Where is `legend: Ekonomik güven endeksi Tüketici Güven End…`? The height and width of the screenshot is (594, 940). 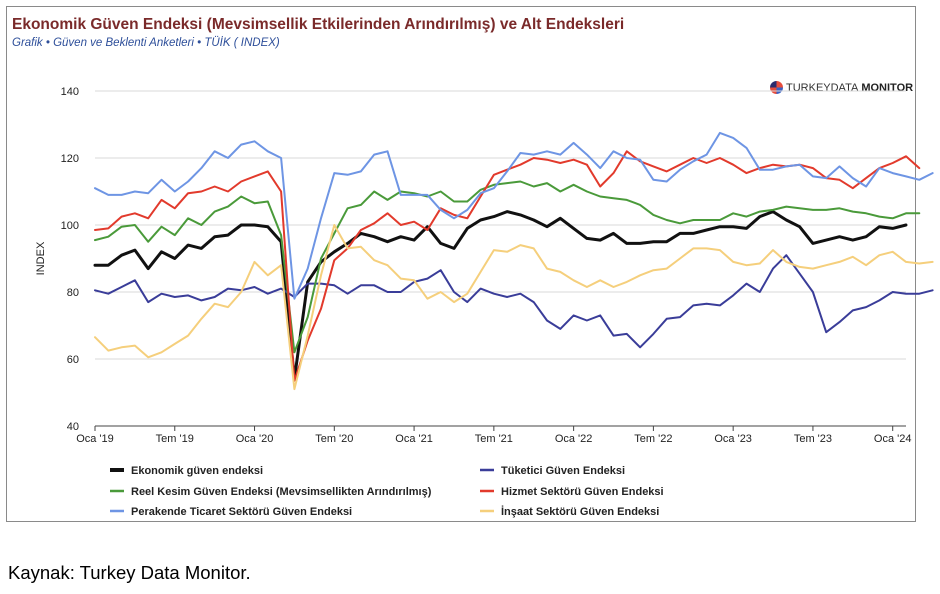
legend: Ekonomik güven endeksi Tüketici Güven End… is located at coordinates (387, 491).